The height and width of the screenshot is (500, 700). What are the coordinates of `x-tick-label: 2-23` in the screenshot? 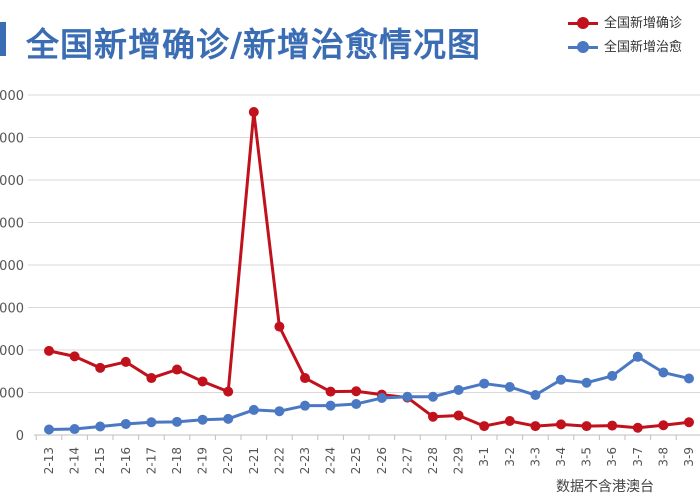 It's located at (305, 460).